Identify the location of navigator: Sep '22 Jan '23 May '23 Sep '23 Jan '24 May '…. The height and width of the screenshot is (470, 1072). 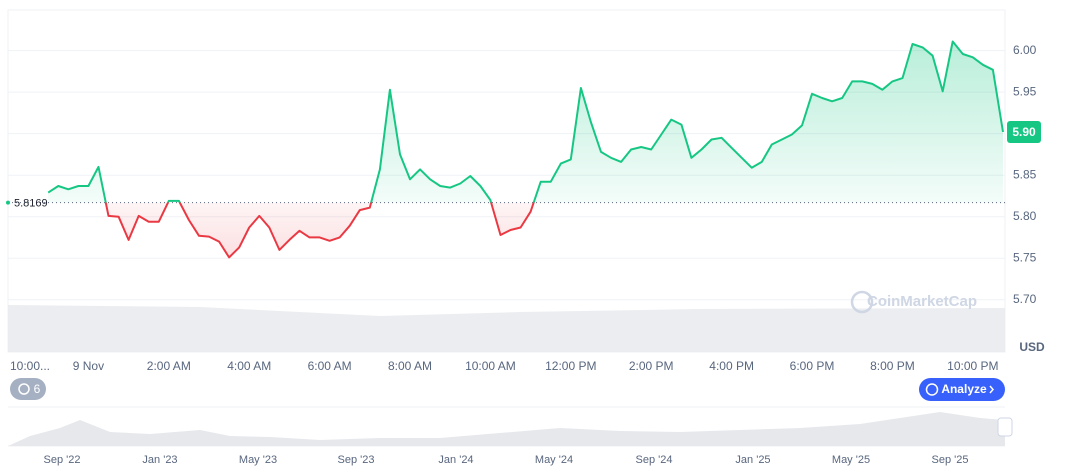
(510, 436).